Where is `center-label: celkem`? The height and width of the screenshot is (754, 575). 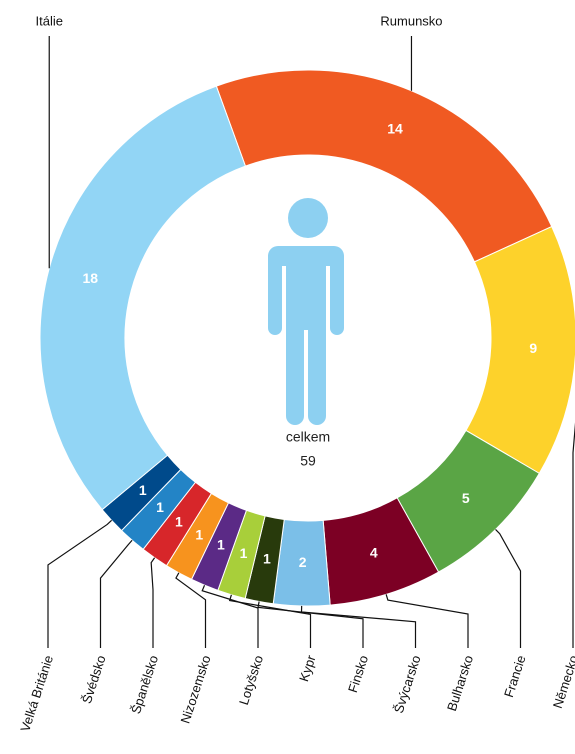
center-label: celkem is located at coordinates (308, 437).